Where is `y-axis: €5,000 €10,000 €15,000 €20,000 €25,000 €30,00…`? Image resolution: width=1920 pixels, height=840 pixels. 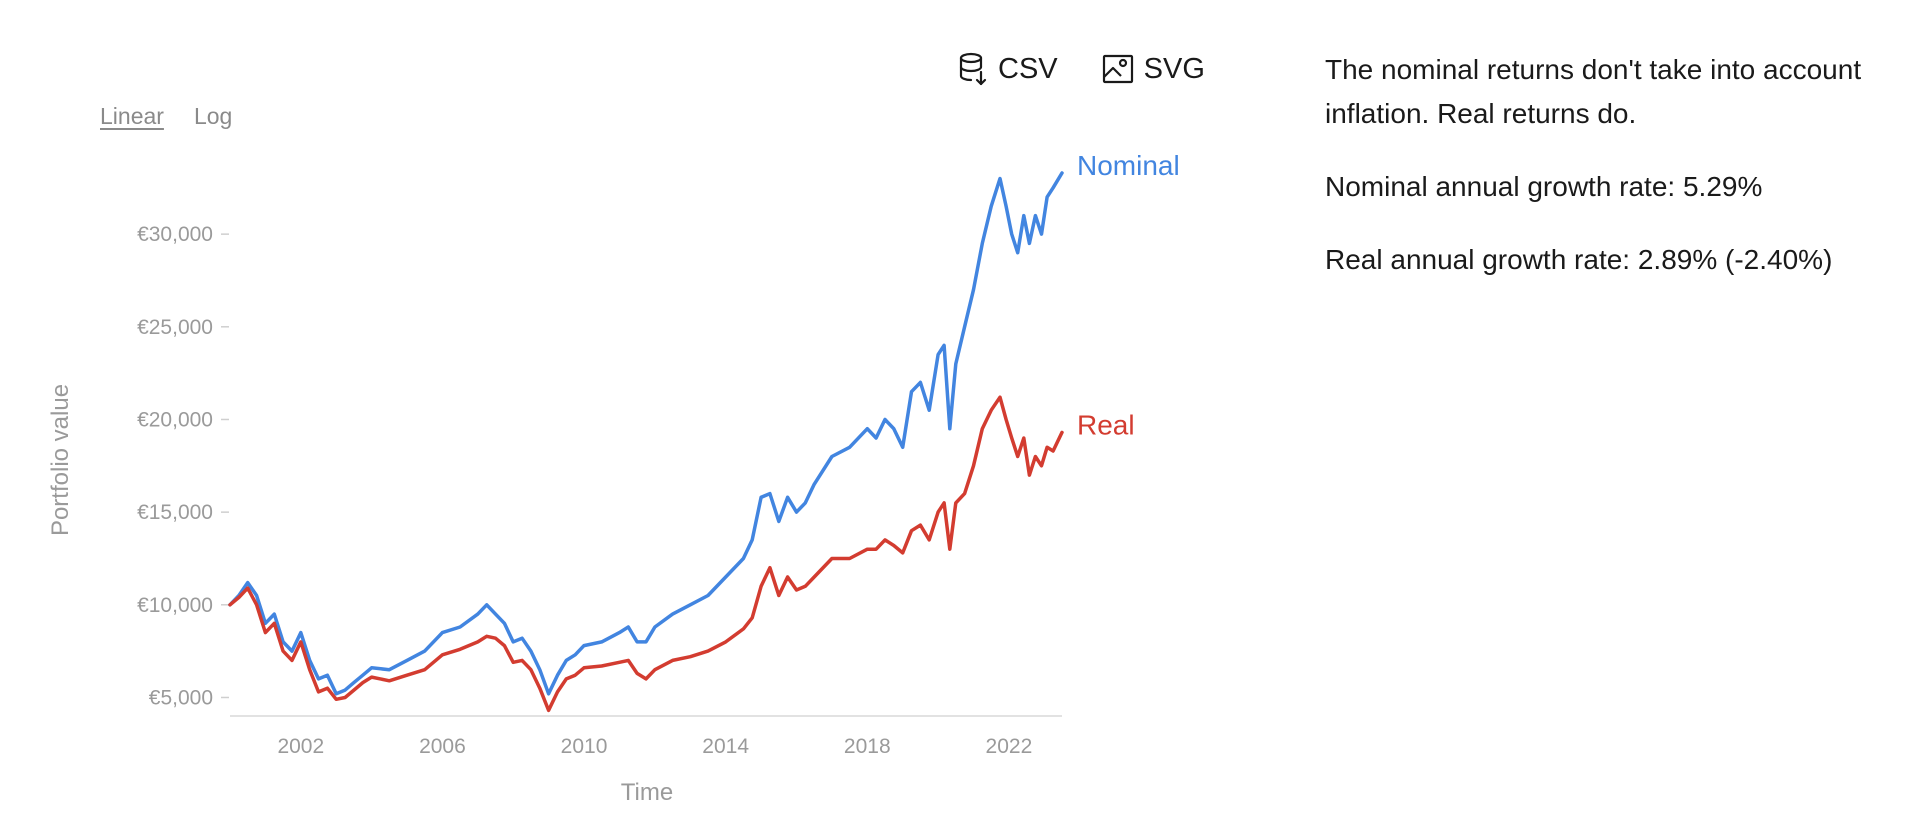
y-axis: €5,000 €10,000 €15,000 €20,000 €25,000 €30,00… is located at coordinates (183, 466).